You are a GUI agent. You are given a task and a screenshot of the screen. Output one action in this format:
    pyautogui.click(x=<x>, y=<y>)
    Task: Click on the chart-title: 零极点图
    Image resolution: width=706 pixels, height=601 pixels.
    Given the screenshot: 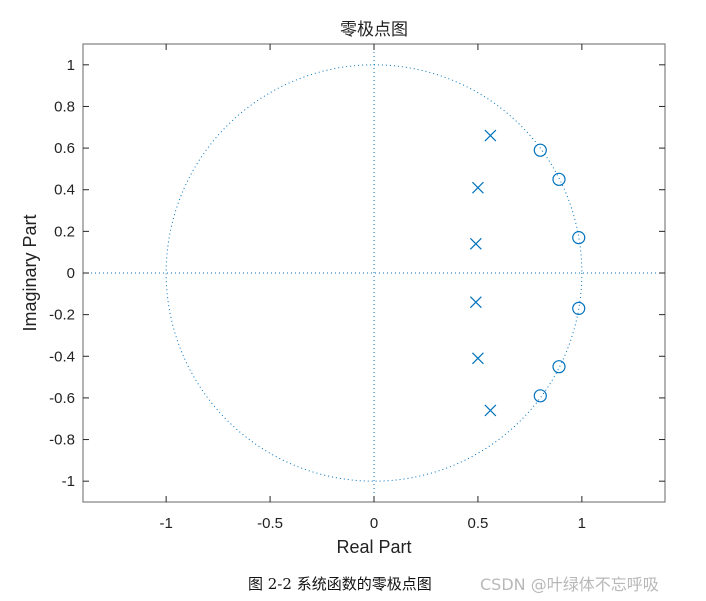 What is the action you would take?
    pyautogui.click(x=374, y=30)
    